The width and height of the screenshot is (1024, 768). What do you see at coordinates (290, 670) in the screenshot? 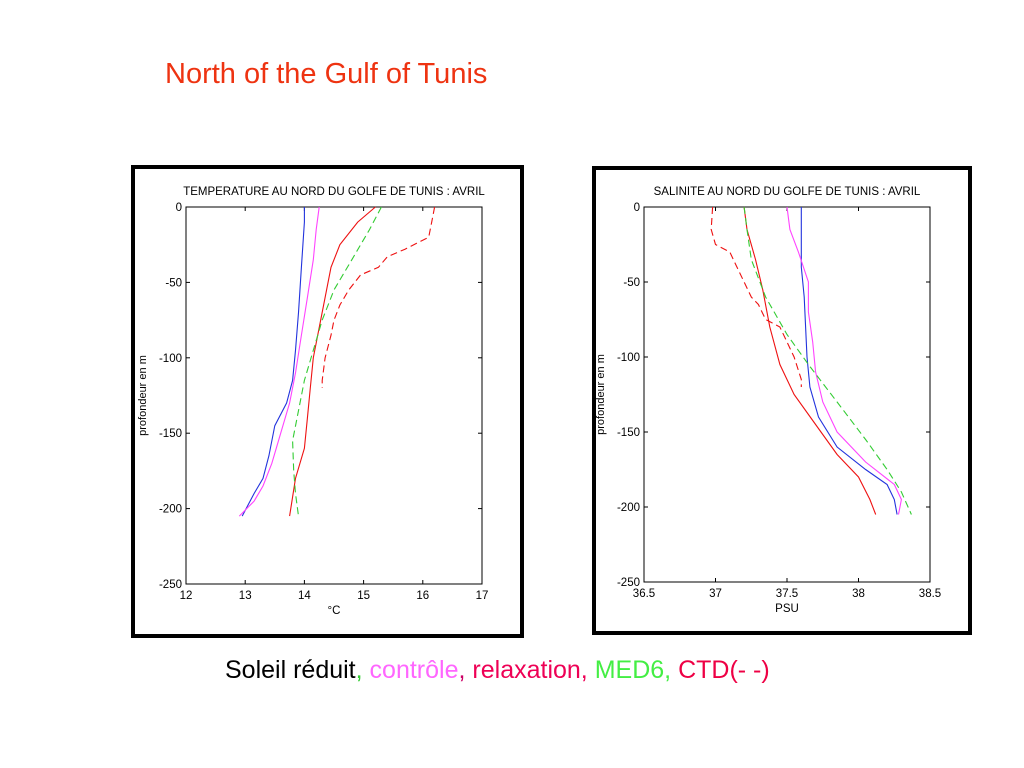
I see `legend-soleil-reduit: Soleil réduit` at bounding box center [290, 670].